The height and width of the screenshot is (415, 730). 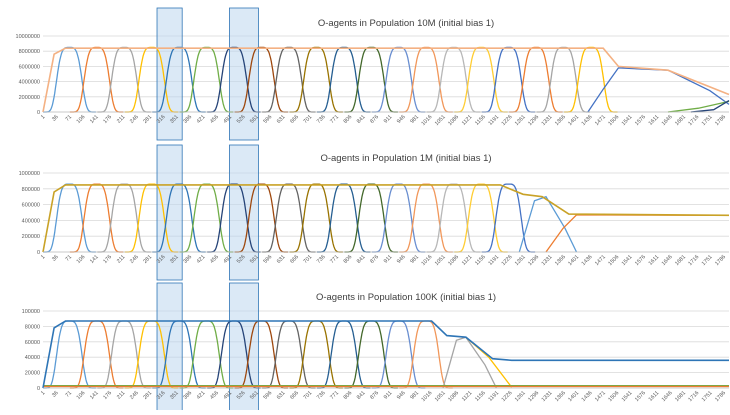 What do you see at coordinates (29, 98) in the screenshot?
I see `y-tick-label: 2000000` at bounding box center [29, 98].